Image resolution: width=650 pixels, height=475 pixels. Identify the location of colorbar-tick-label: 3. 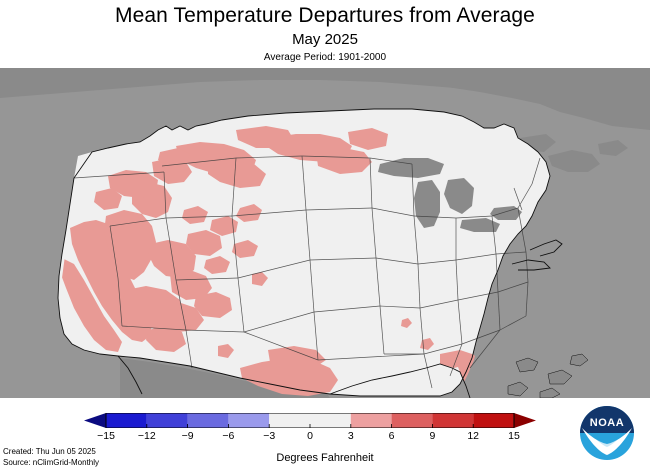
(350, 436).